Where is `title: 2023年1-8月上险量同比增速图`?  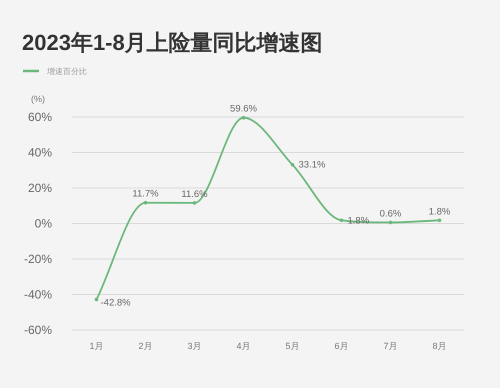 title: 2023年1-8月上险量同比增速图 is located at coordinates (172, 42).